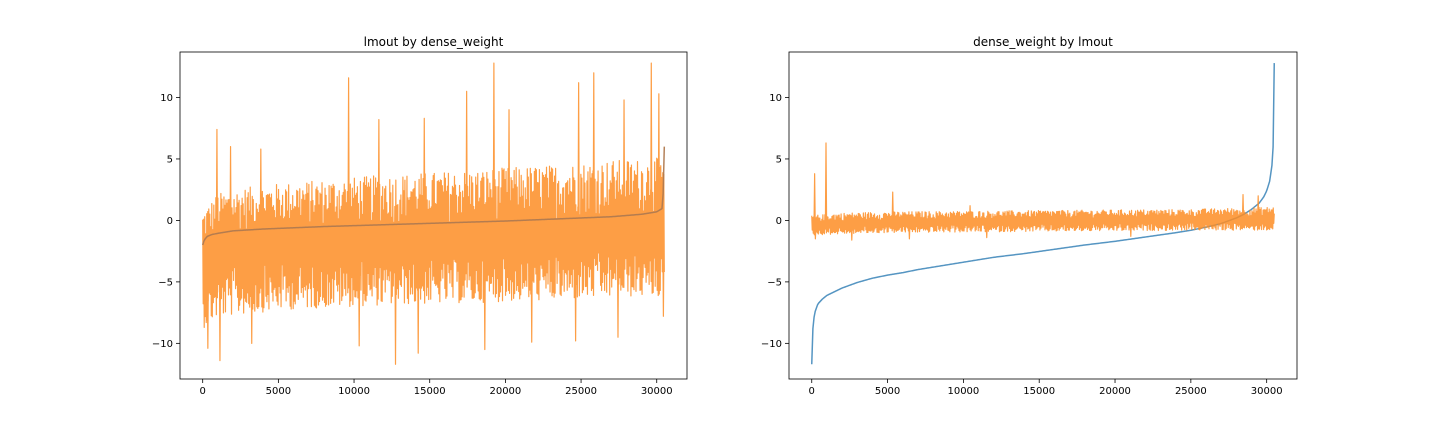 This screenshot has height=432, width=1440. I want to click on chart-left-title: lmout by dense_weight, so click(434, 42).